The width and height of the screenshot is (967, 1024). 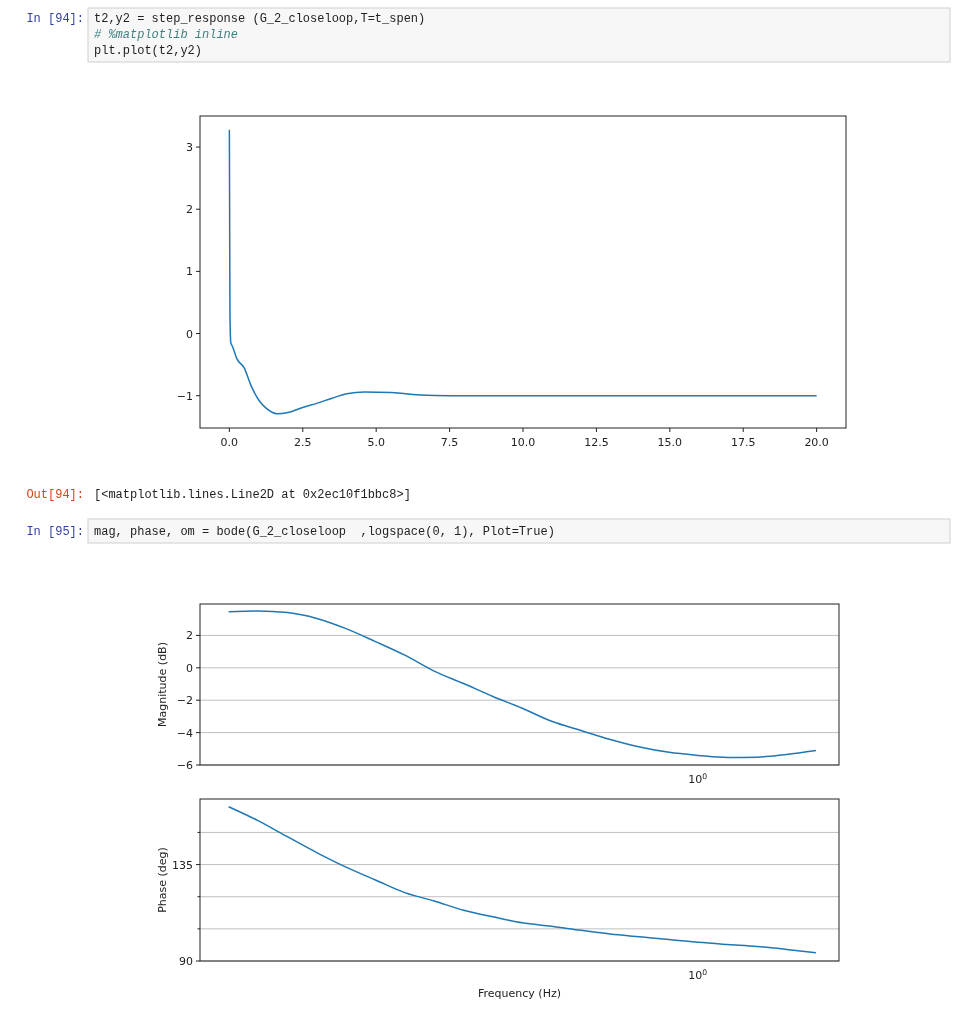 I want to click on text: # %matplotlib inline, so click(x=166, y=35).